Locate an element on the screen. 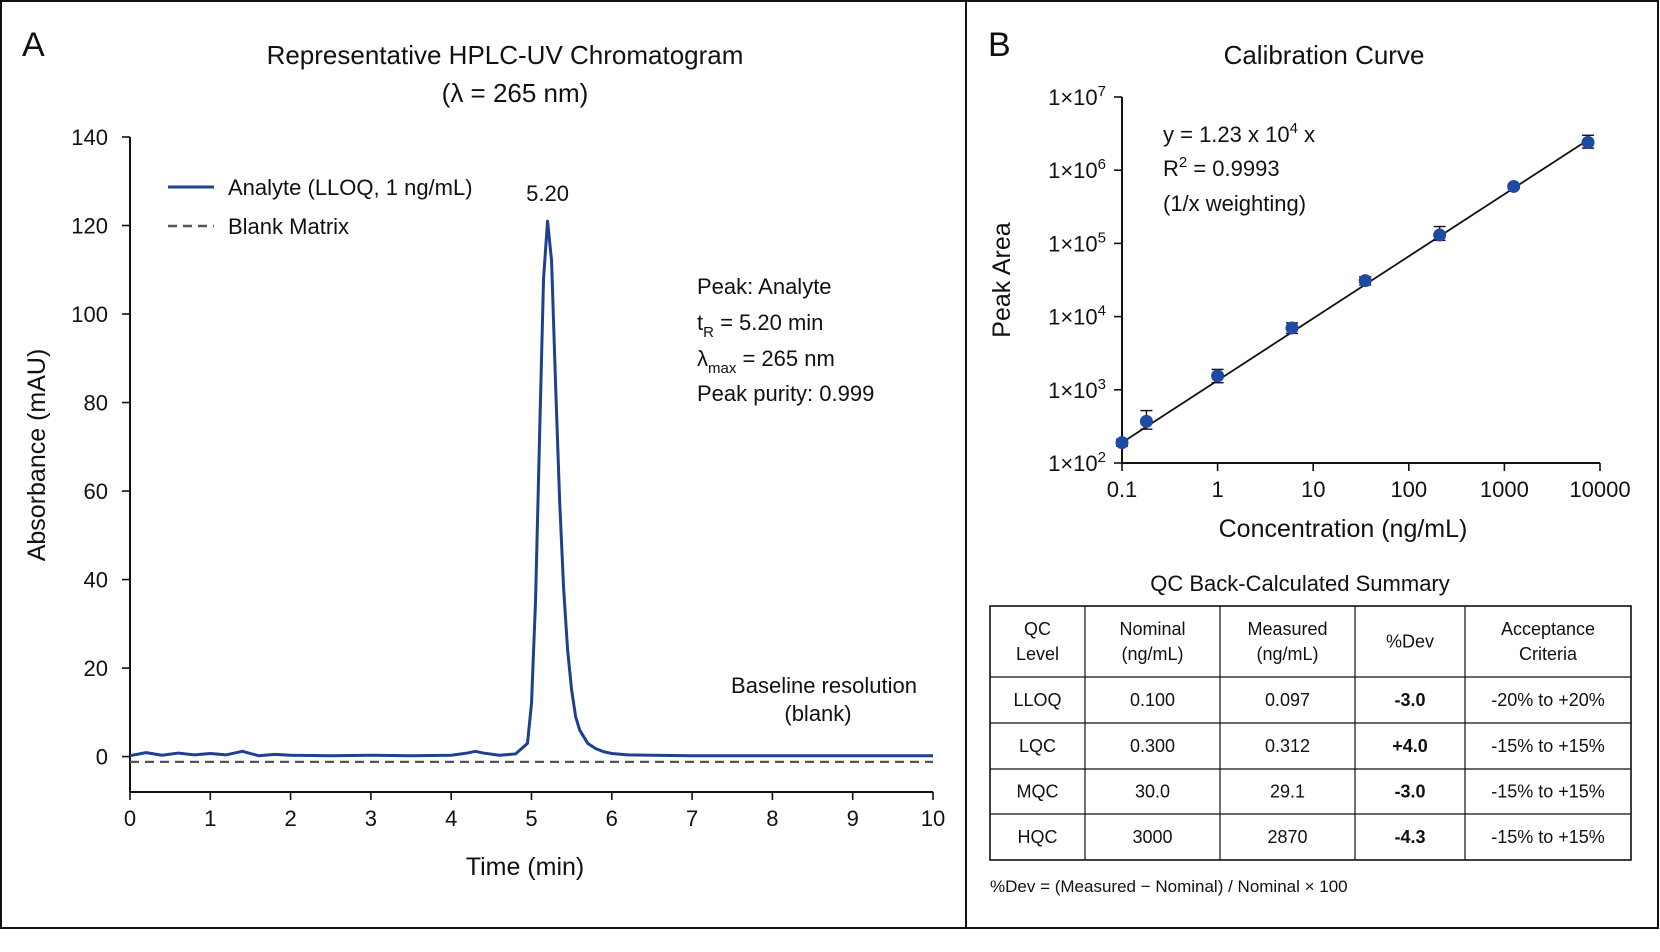 This screenshot has height=952, width=1660. peak-info-retention: tR = 5.20 min is located at coordinates (760, 325).